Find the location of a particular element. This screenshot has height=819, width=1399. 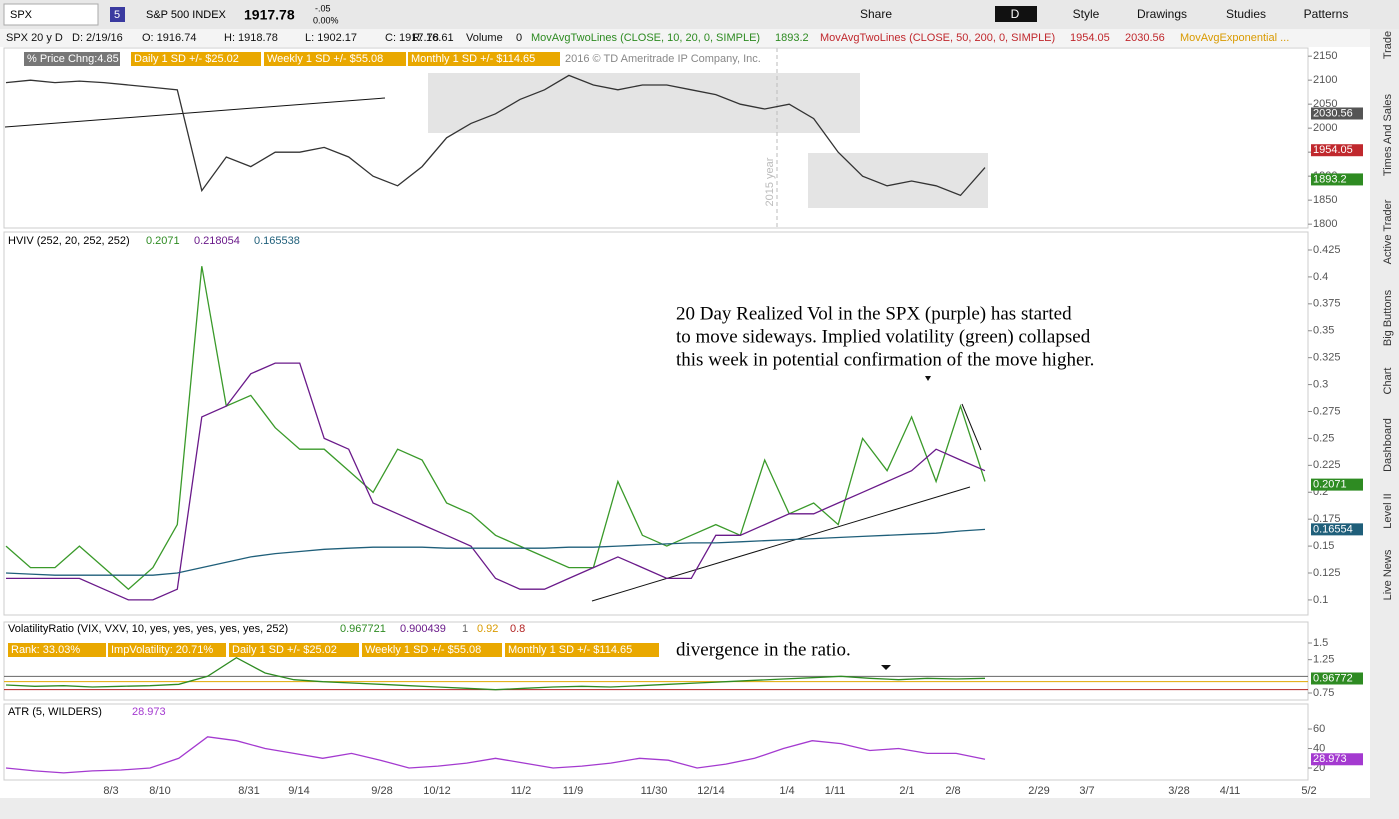

x-tick-label: 4/11 is located at coordinates (1230, 791).